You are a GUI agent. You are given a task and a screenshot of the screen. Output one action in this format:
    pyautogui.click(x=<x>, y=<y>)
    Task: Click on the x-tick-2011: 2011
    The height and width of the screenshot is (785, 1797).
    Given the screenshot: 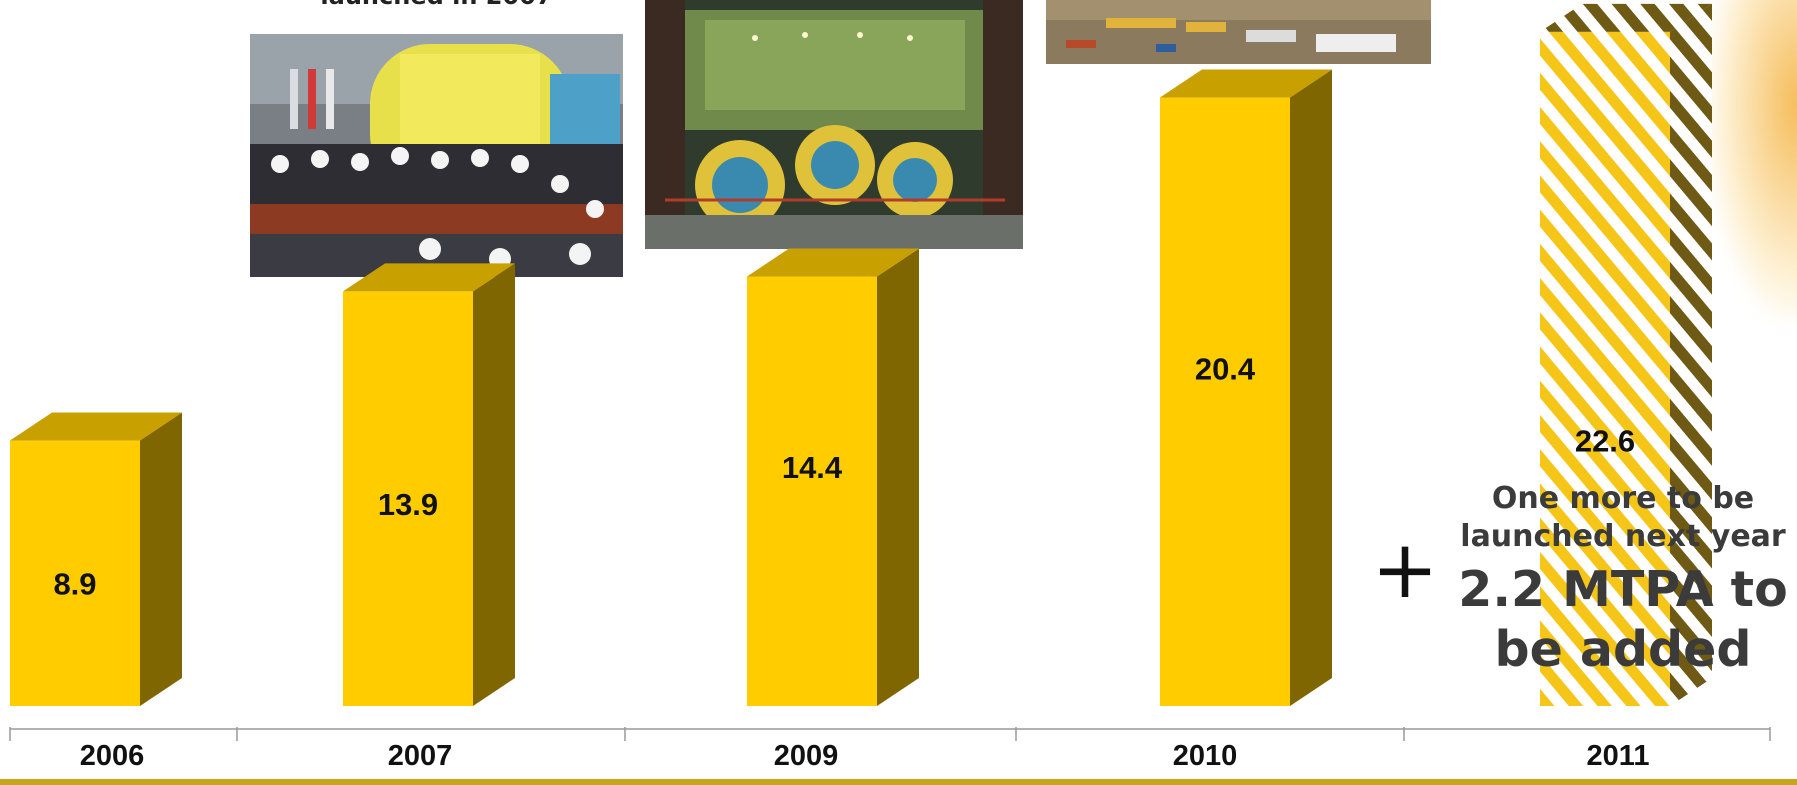 What is the action you would take?
    pyautogui.click(x=1618, y=756)
    